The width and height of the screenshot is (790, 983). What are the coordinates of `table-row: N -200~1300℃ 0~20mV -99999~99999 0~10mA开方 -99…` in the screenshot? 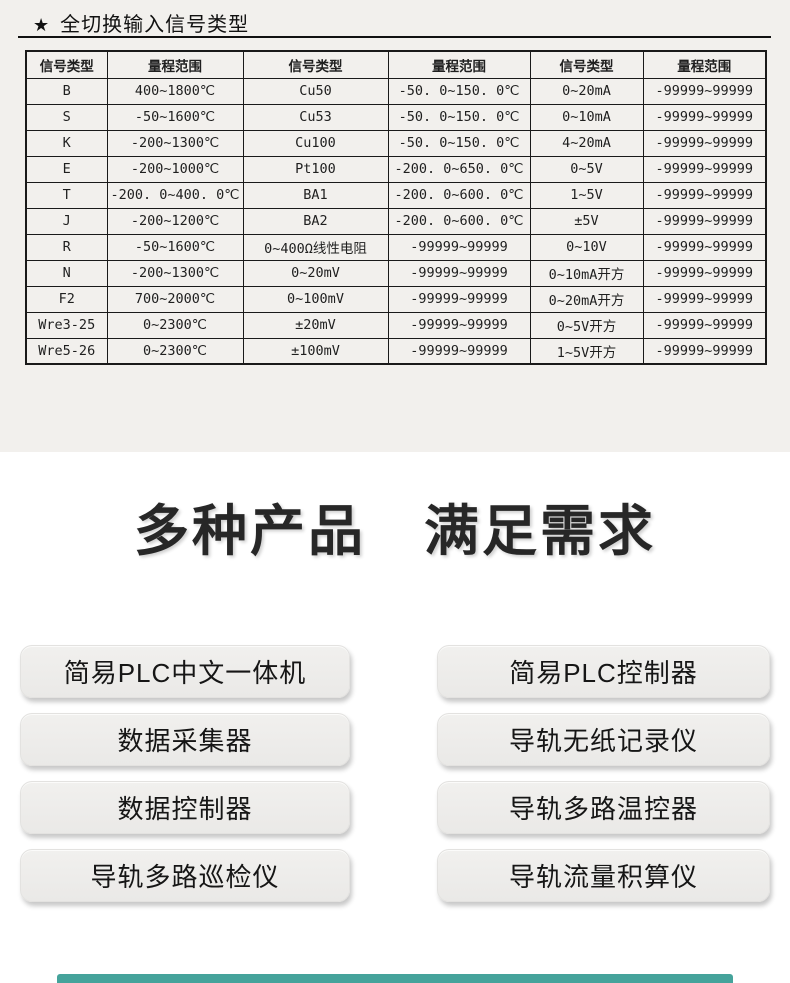 It's located at (396, 273).